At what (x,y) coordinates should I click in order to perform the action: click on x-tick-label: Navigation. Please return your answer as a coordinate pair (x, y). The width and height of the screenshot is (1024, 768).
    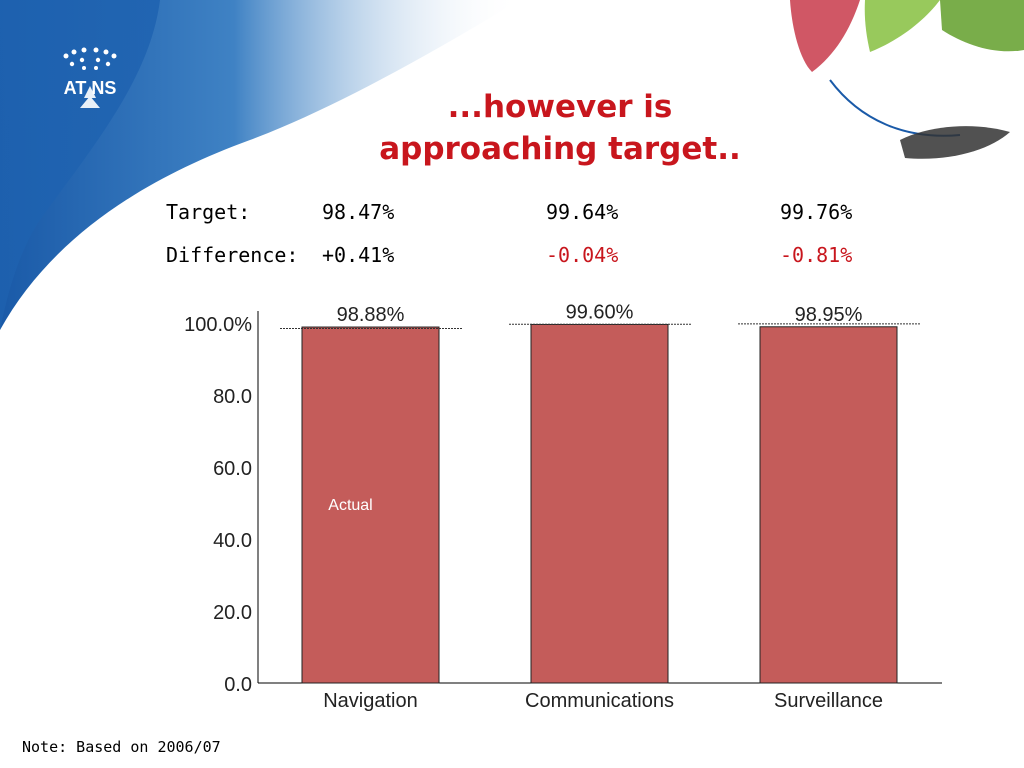
    Looking at the image, I should click on (370, 701).